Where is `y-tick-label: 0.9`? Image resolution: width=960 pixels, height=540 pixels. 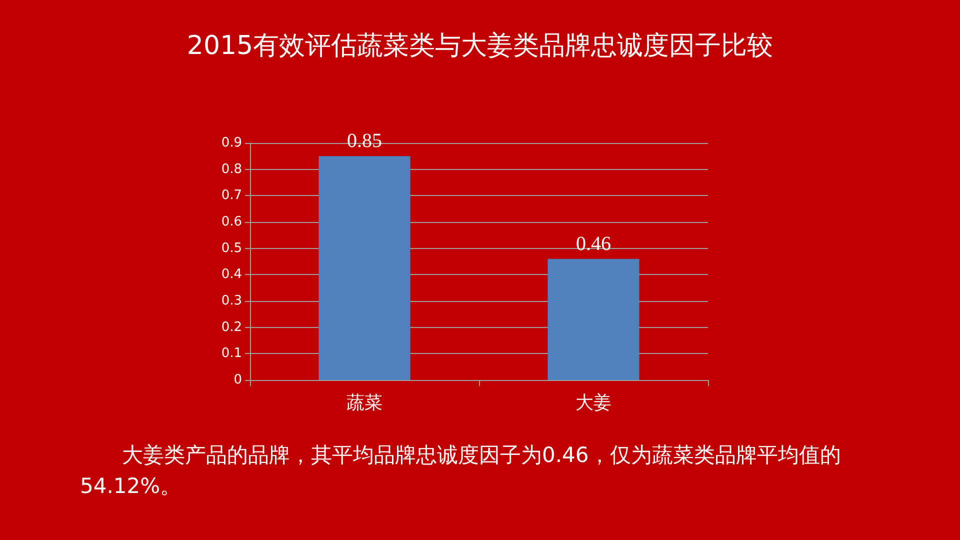
y-tick-label: 0.9 is located at coordinates (231, 143).